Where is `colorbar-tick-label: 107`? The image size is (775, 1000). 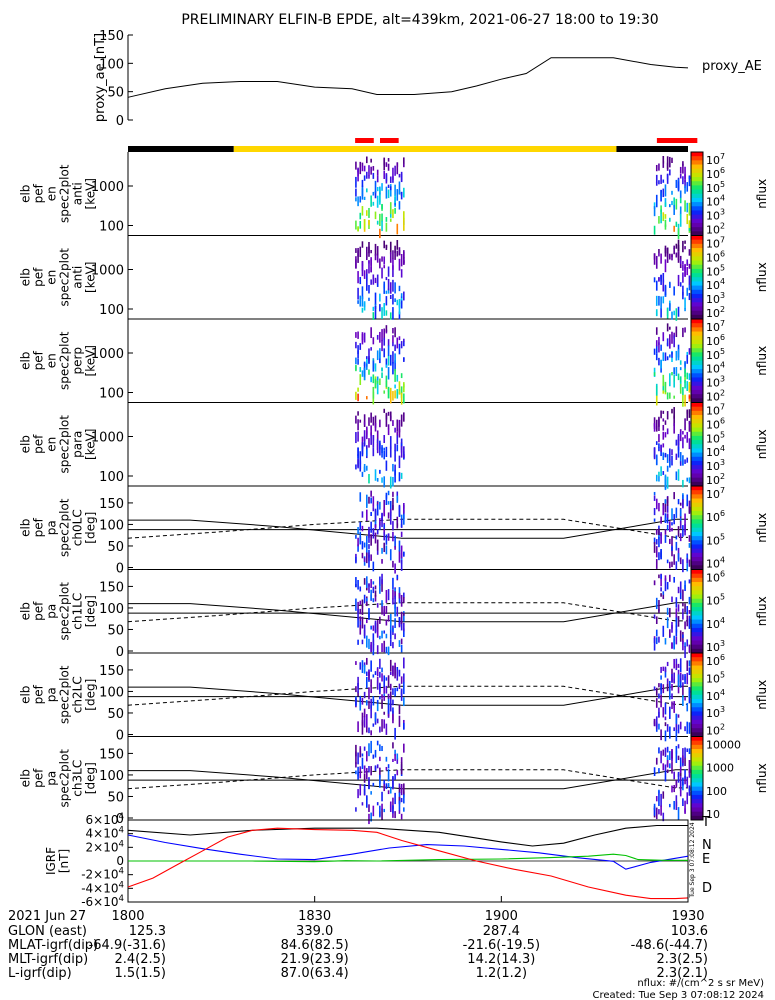 colorbar-tick-label: 107 is located at coordinates (715, 243).